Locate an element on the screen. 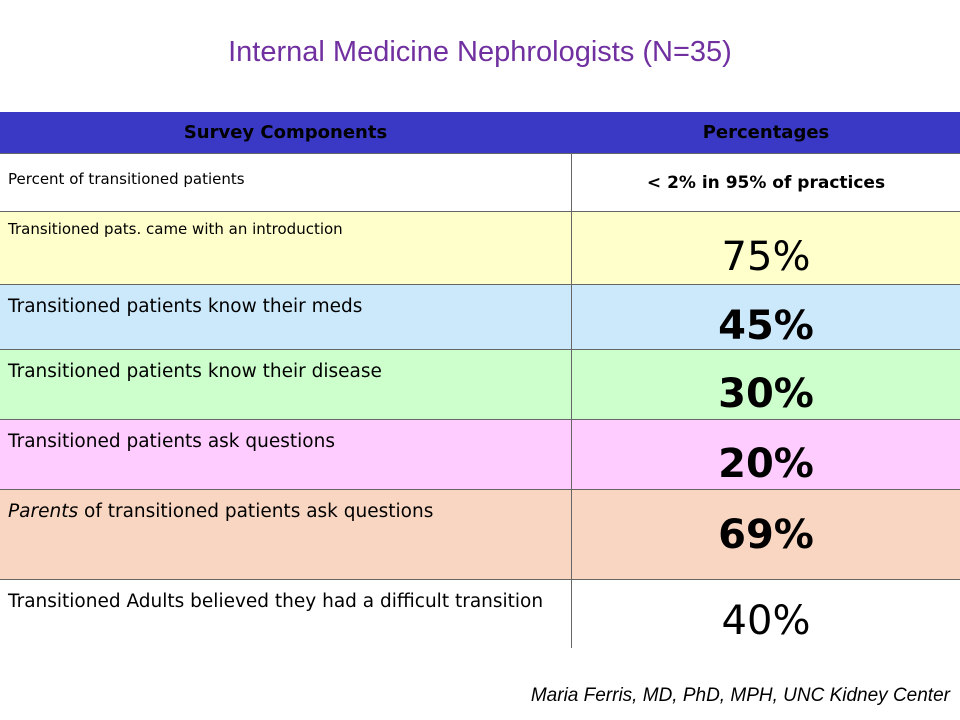 Image resolution: width=960 pixels, height=720 pixels. percentage-cell: 20% is located at coordinates (766, 463).